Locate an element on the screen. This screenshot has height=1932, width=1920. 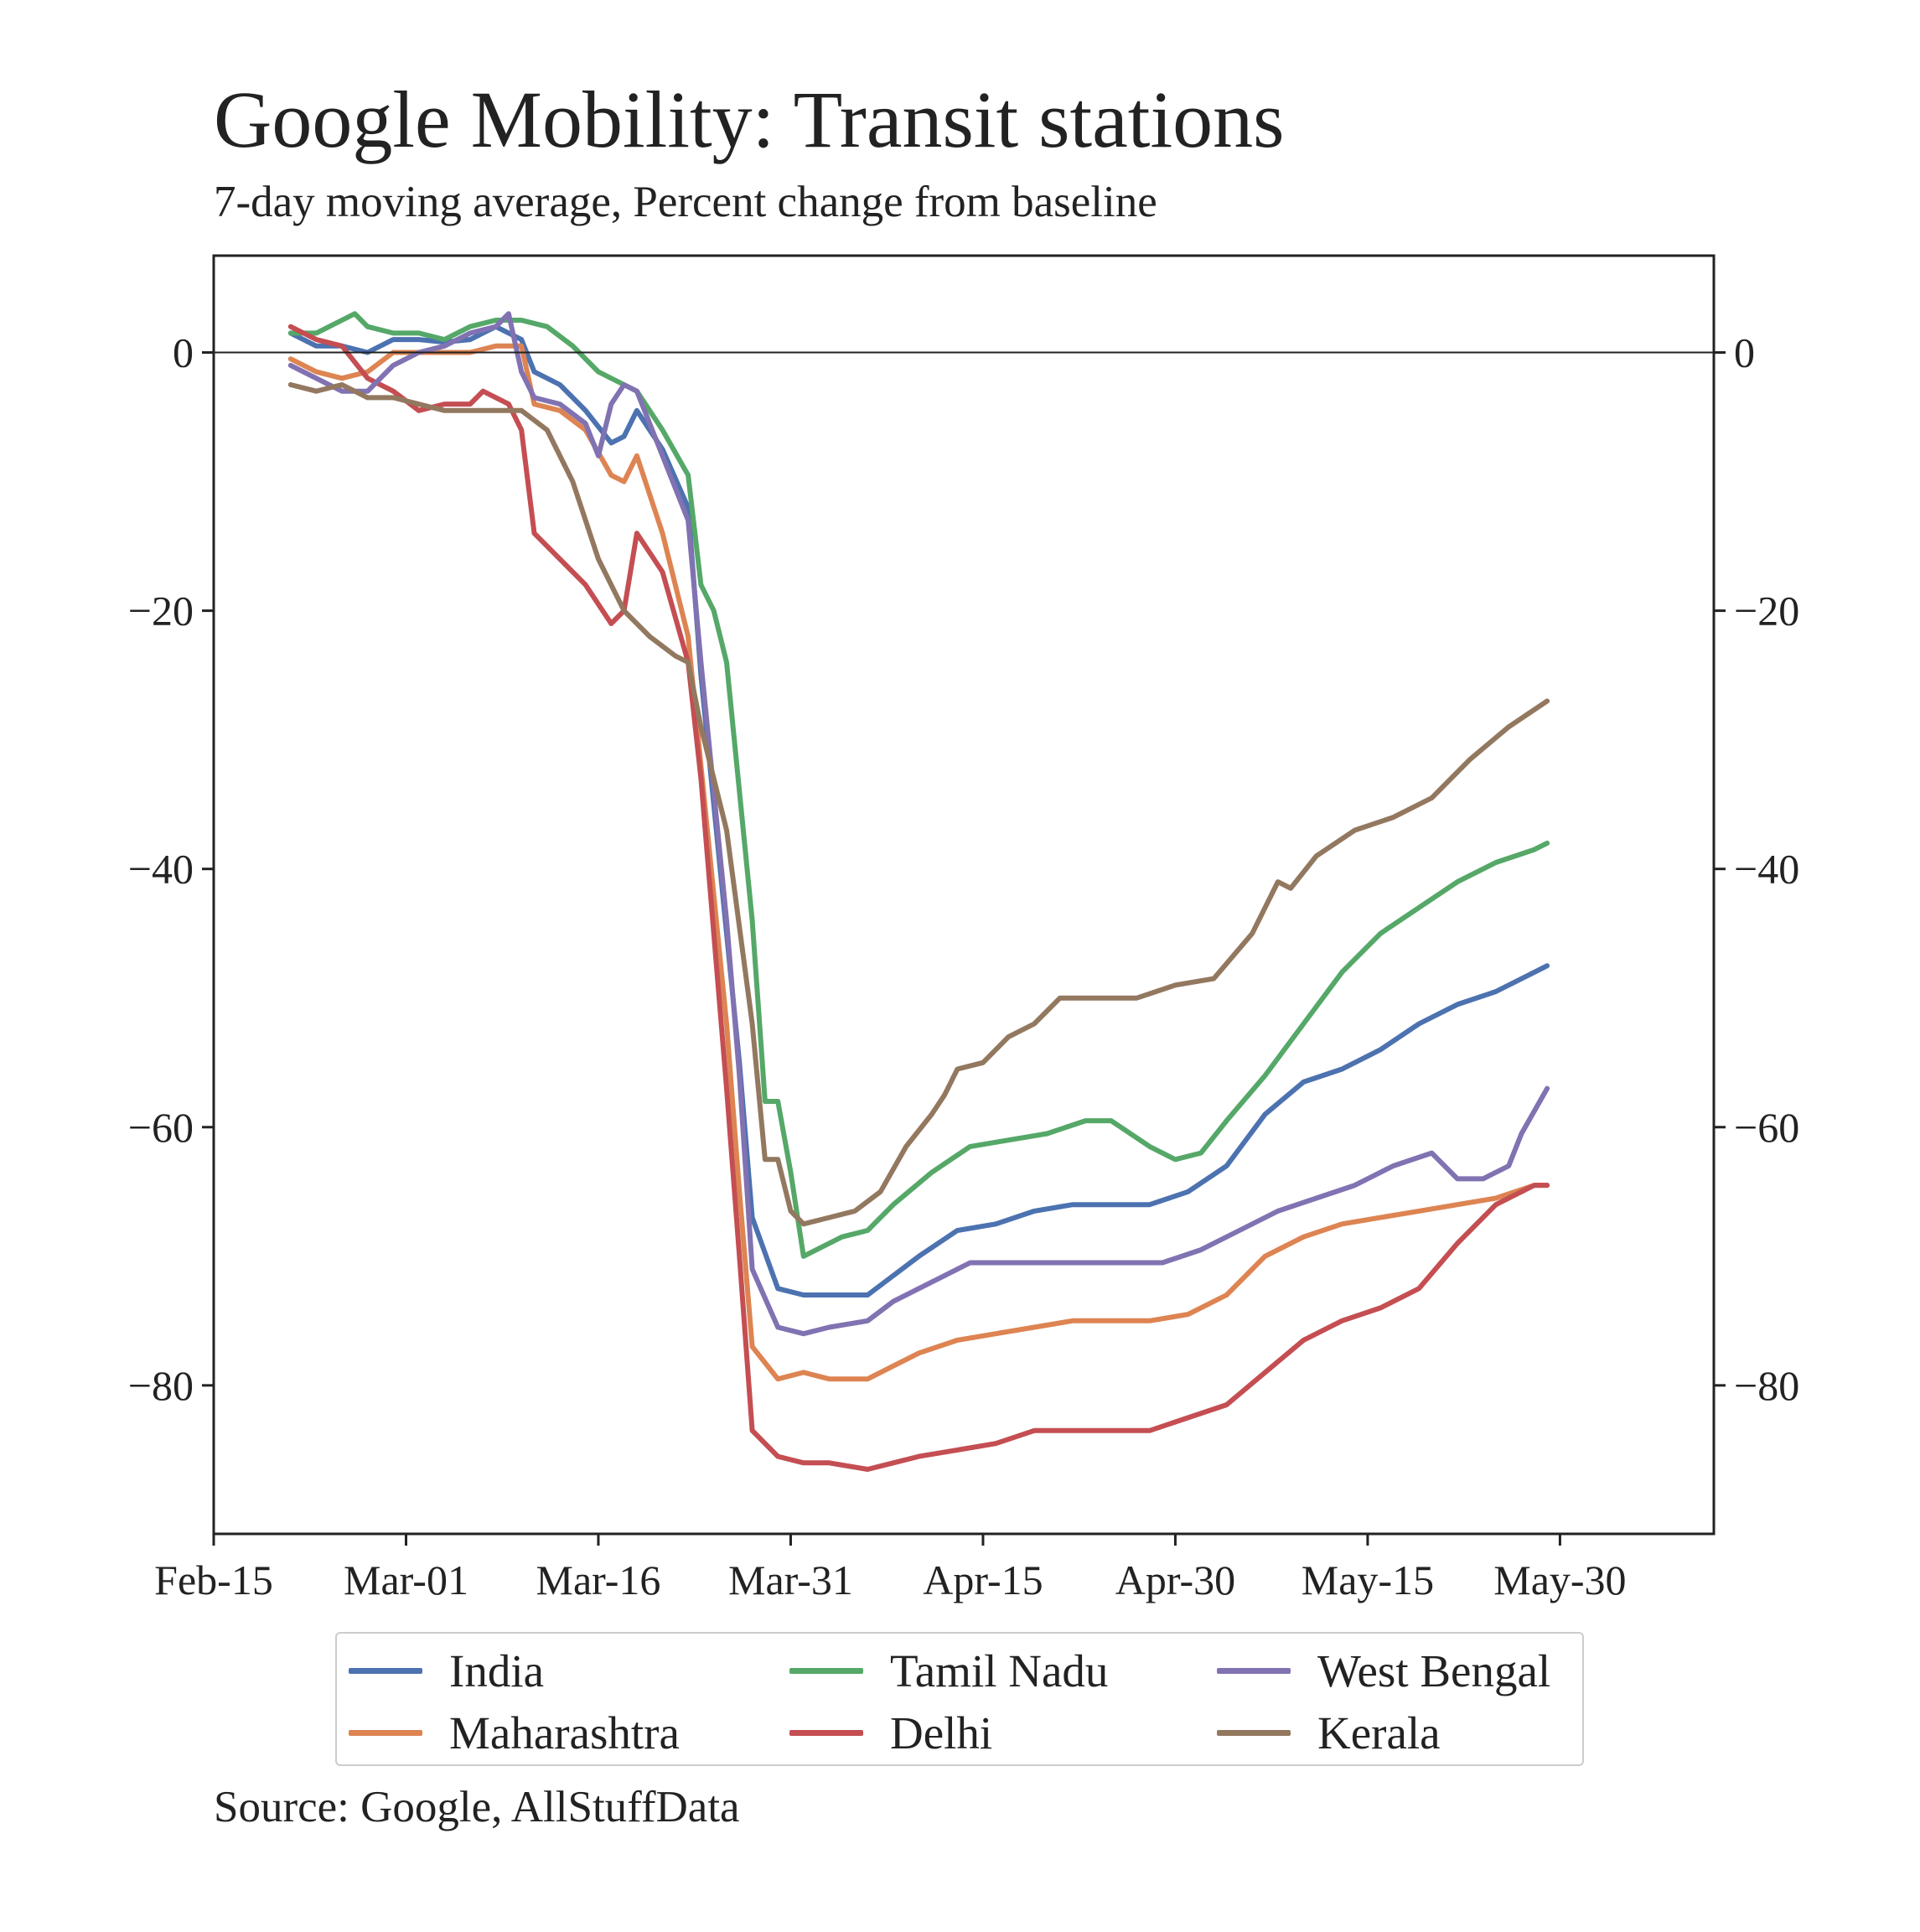
legend-label: Delhi is located at coordinates (941, 1732).